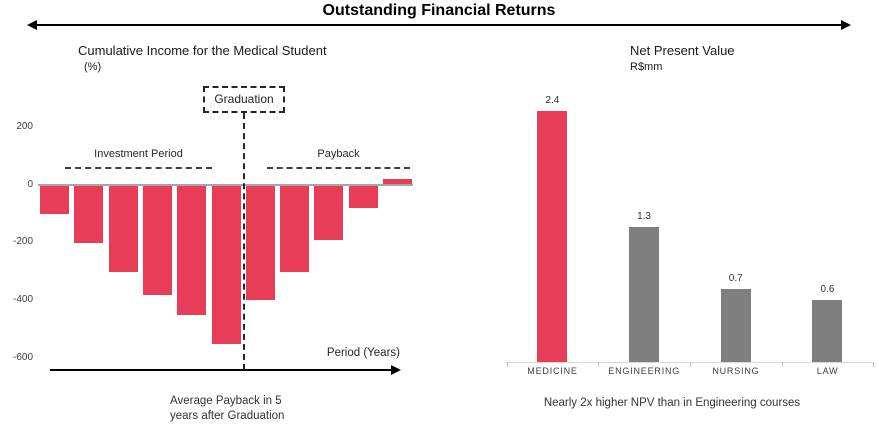  I want to click on payback-label: Payback, so click(338, 154).